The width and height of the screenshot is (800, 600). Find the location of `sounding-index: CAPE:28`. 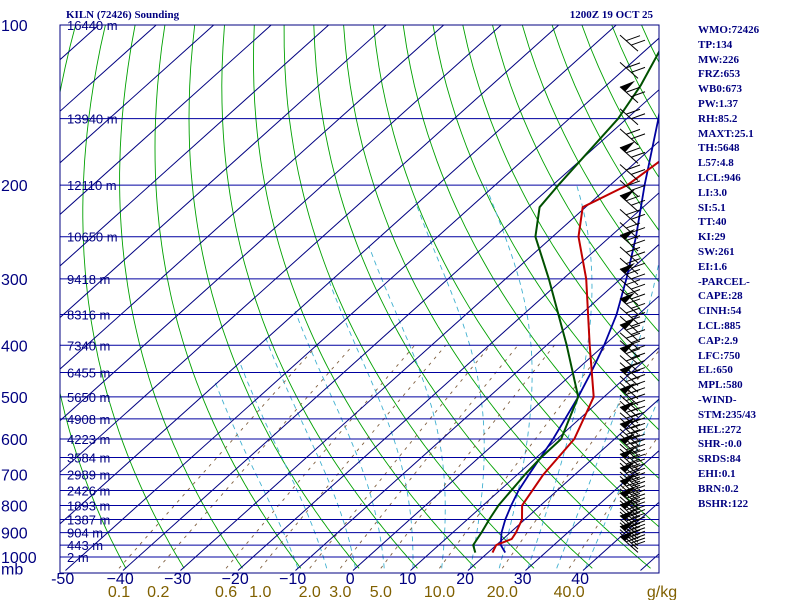

sounding-index: CAPE:28 is located at coordinates (720, 296).